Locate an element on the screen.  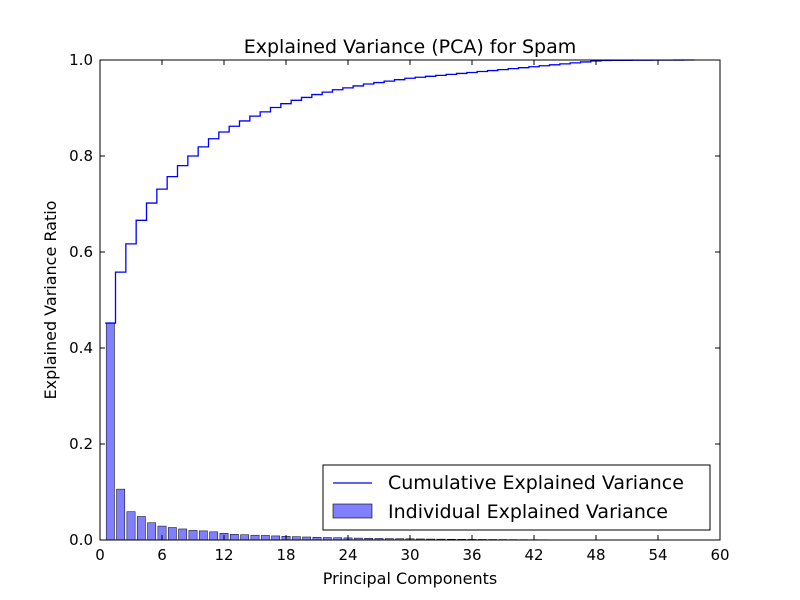
x-tick-label: 60 is located at coordinates (719, 555).